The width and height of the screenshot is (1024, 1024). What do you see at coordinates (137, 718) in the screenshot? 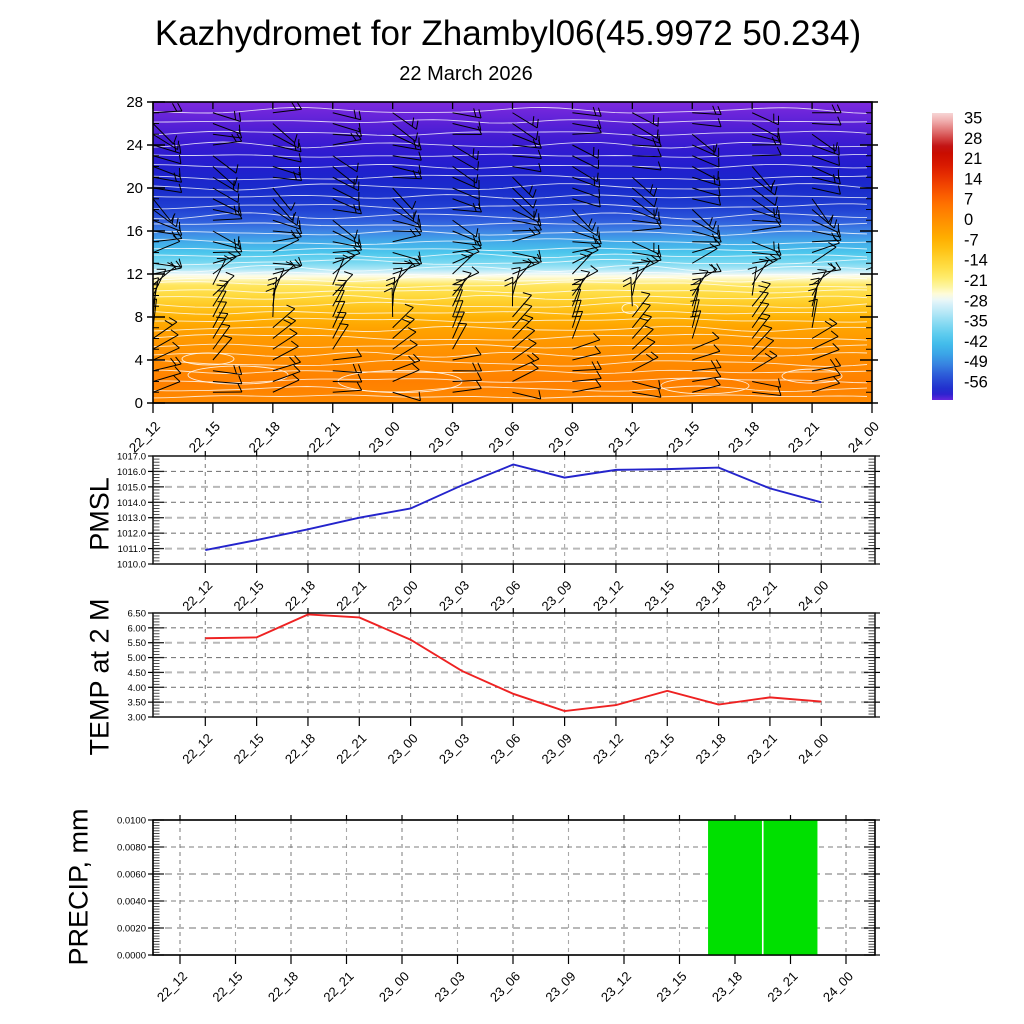
I see `value-tick-label: 3.00` at bounding box center [137, 718].